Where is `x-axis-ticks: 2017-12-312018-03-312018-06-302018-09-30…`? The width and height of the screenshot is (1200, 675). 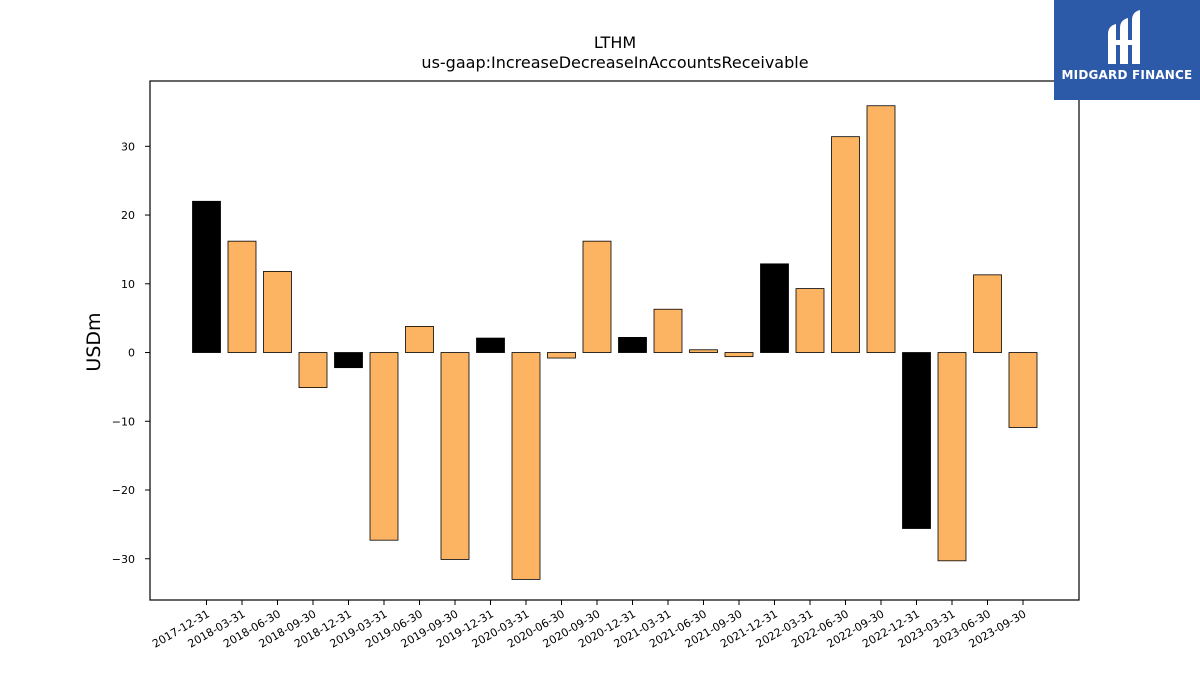 x-axis-ticks: 2017-12-312018-03-312018-06-302018-09-30… is located at coordinates (589, 625).